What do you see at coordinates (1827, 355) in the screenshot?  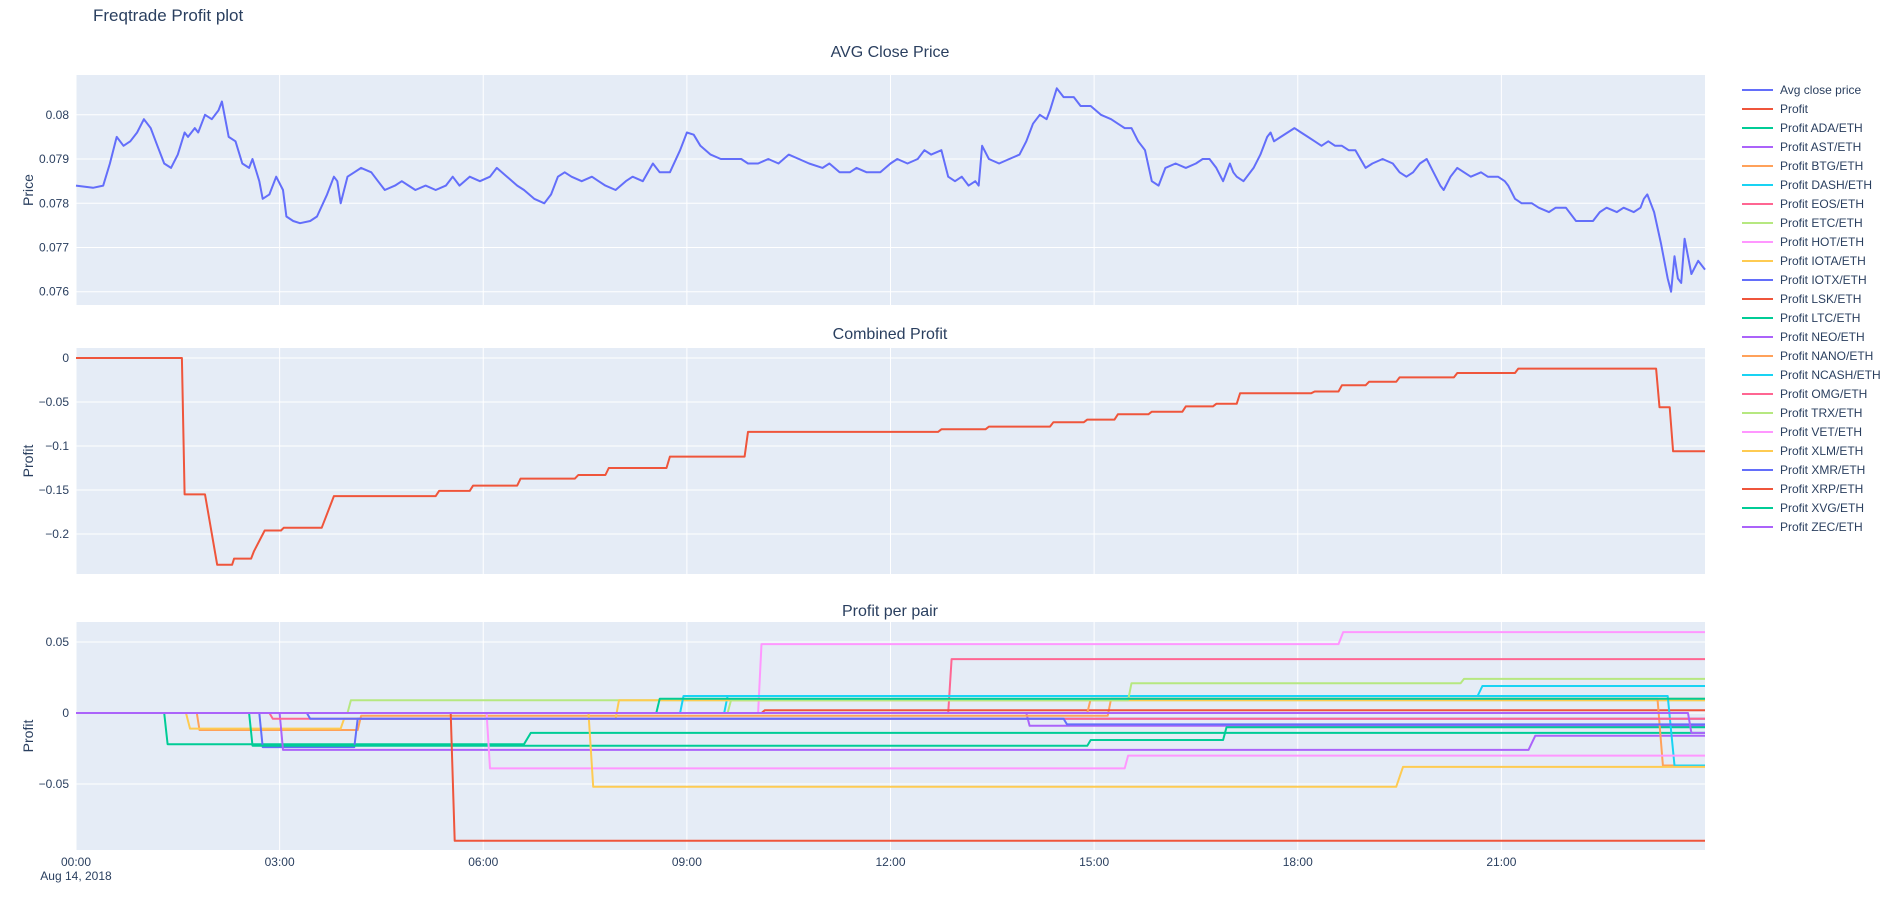 I see `legend-item-label: Profit NANO/ETH` at bounding box center [1827, 355].